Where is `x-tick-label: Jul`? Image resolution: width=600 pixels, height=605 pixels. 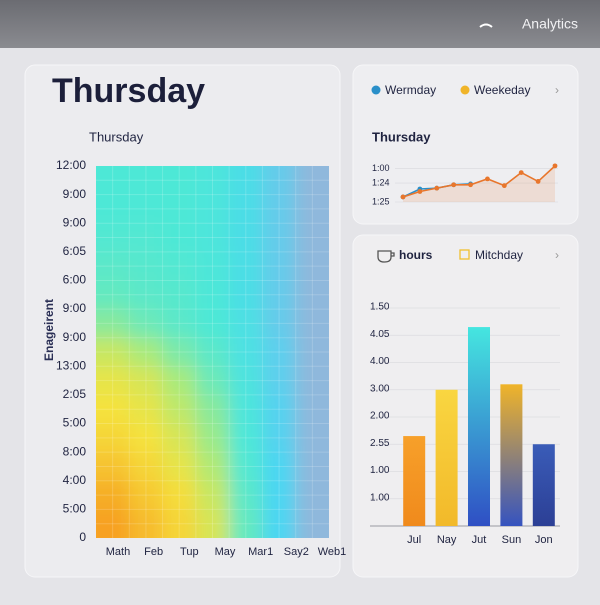
x-tick-label: Jul is located at coordinates (414, 540).